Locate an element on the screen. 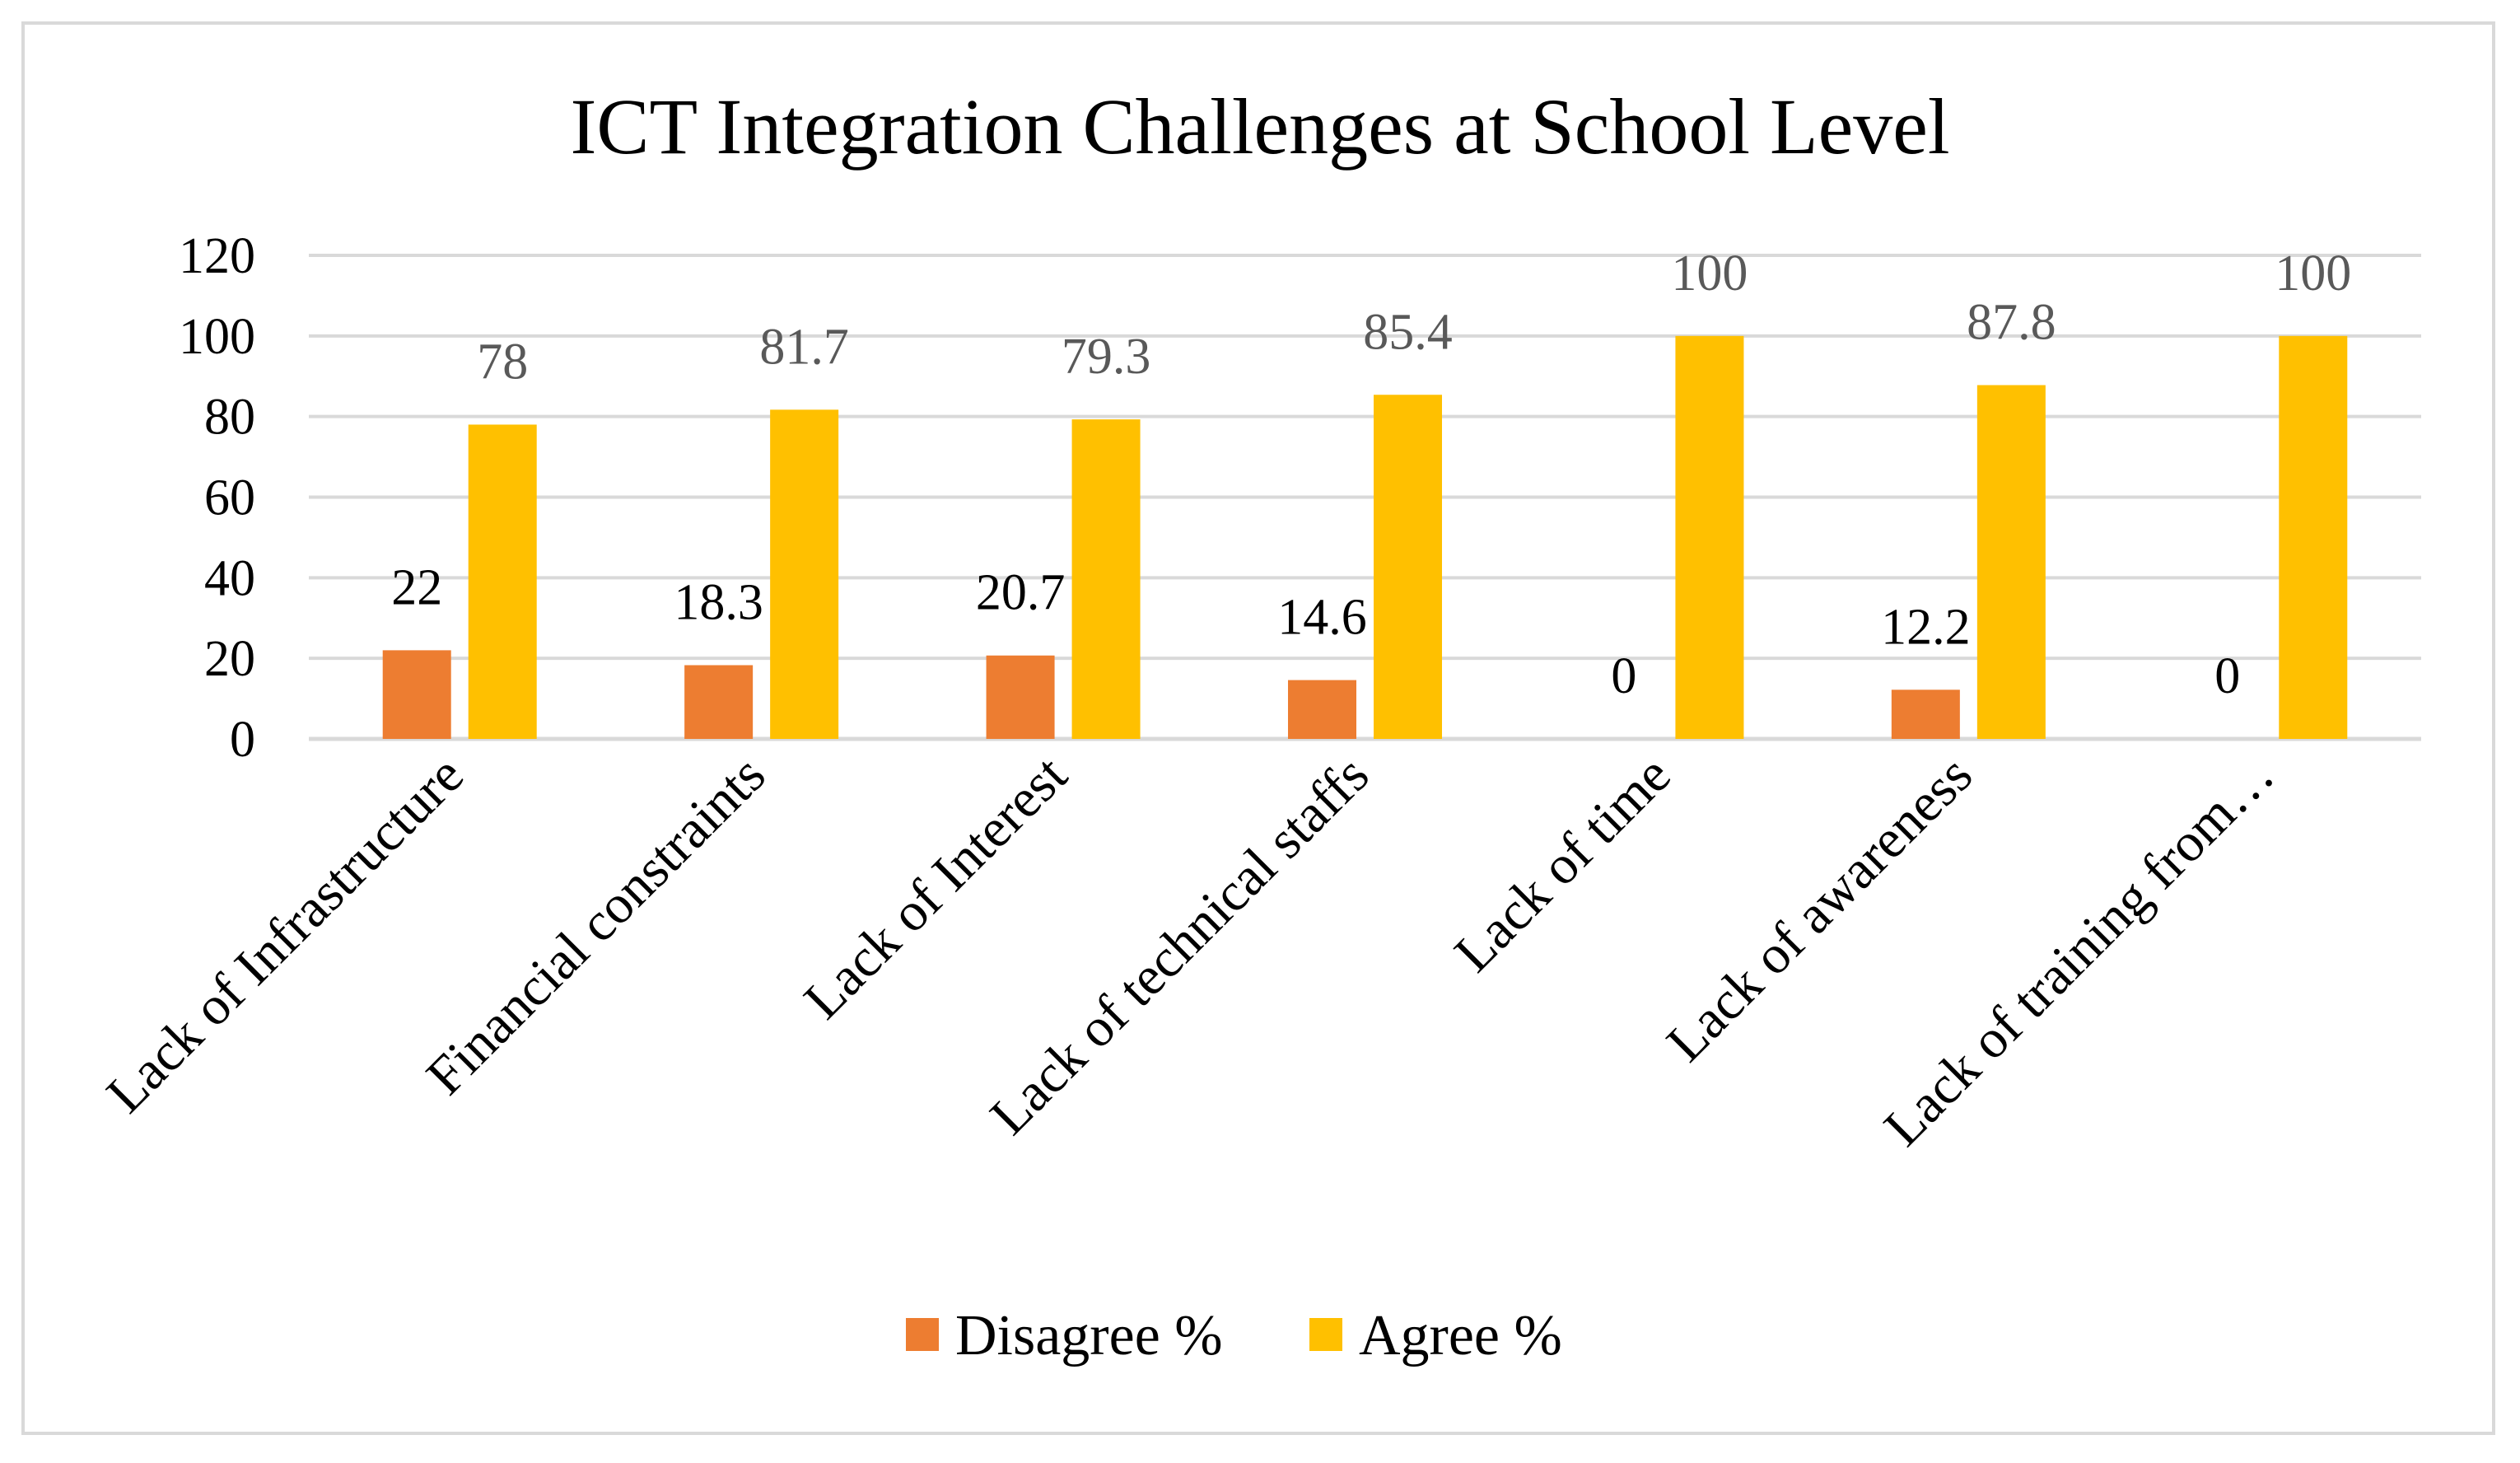 The width and height of the screenshot is (2520, 1463). data-label-agree-lack-of-awareness: 87.8 is located at coordinates (2011, 323).